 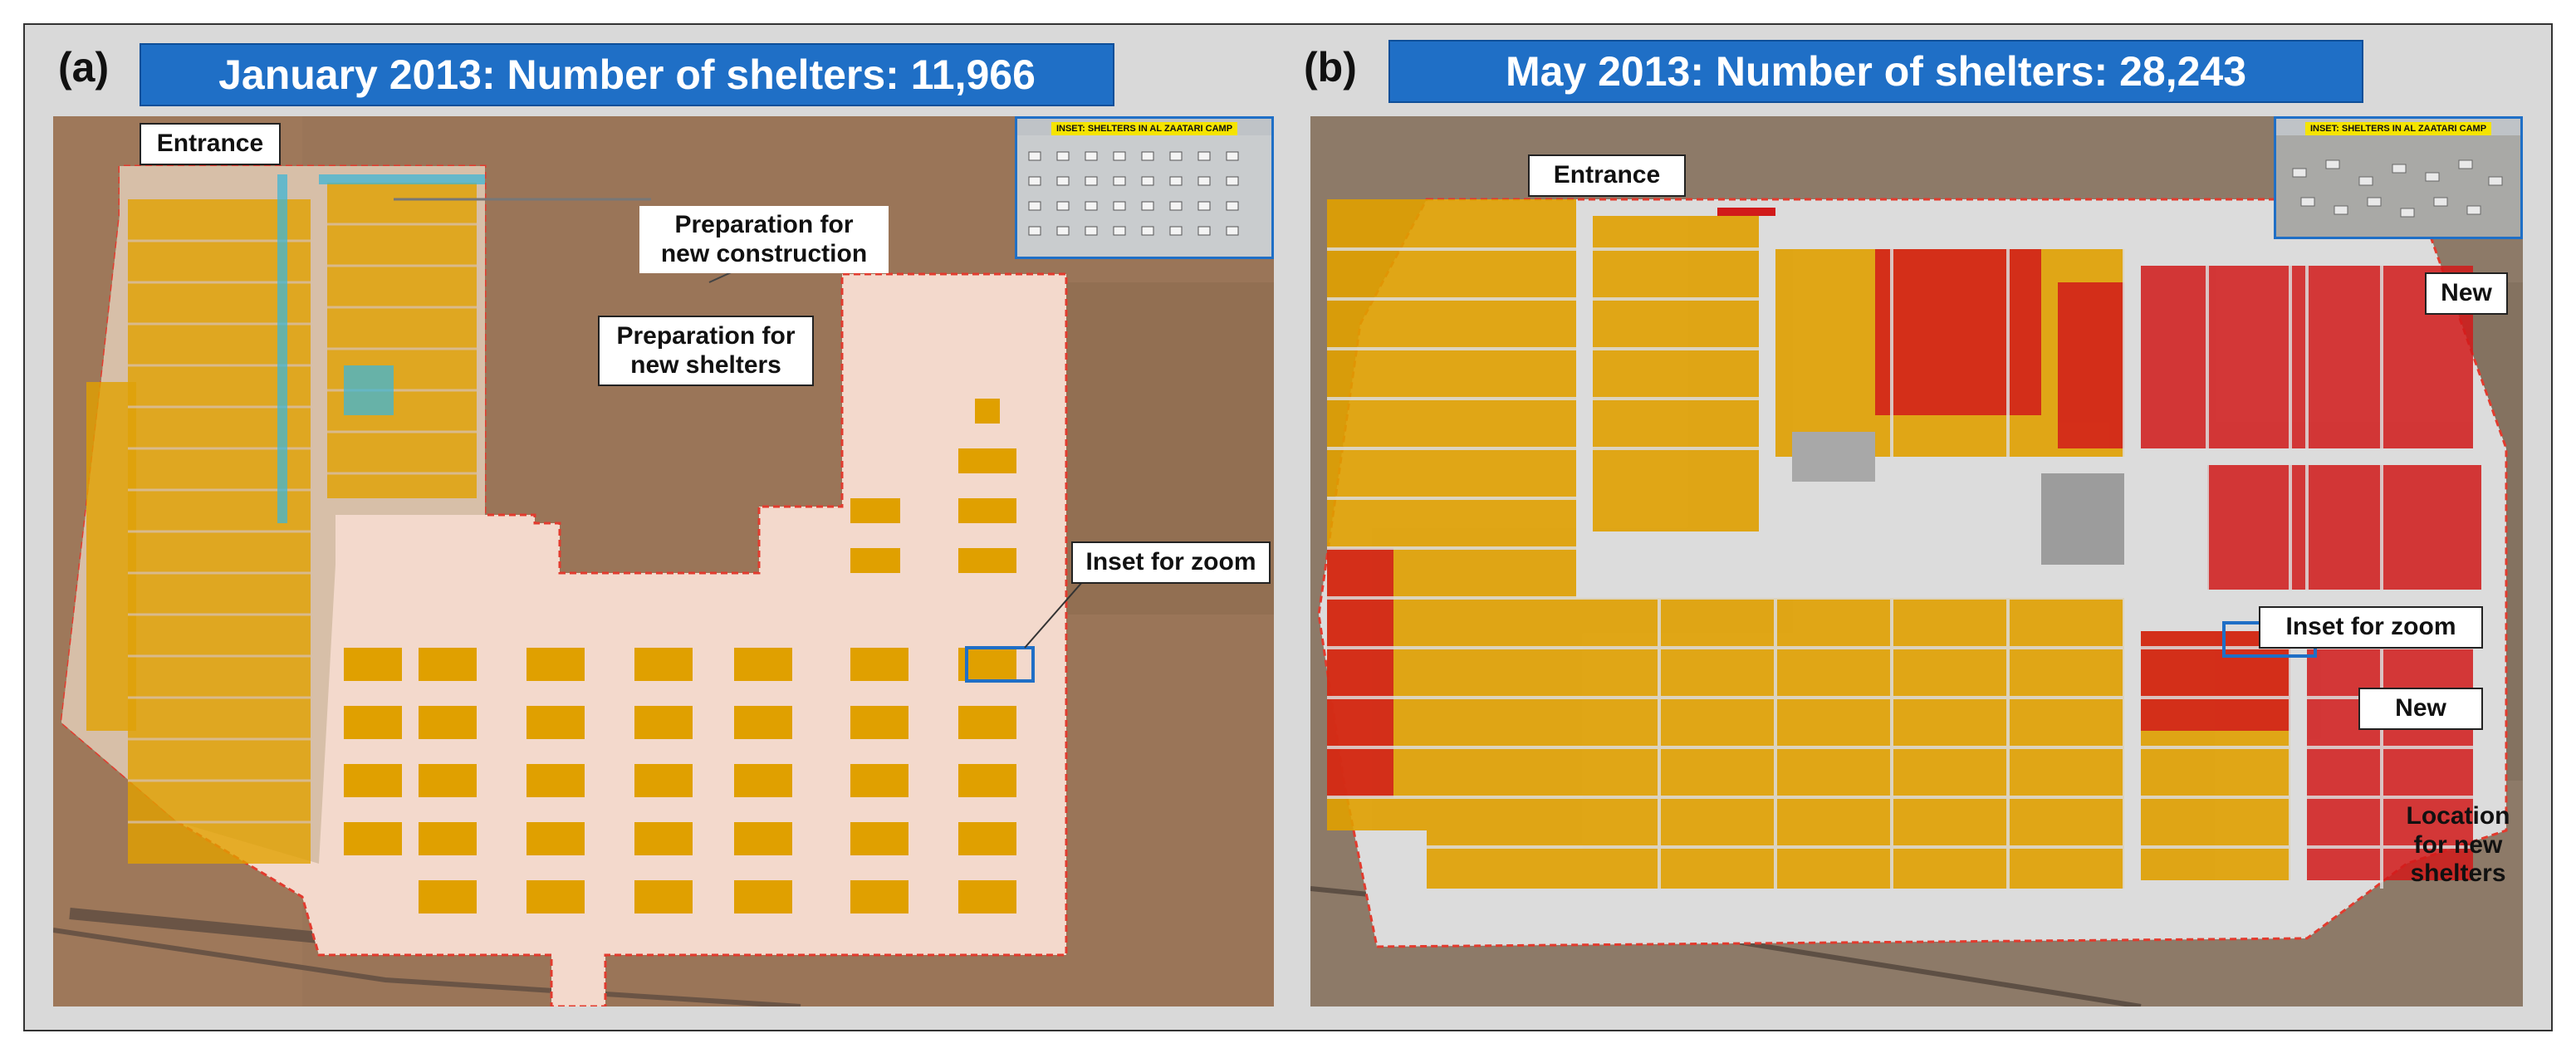 I want to click on panel-a-entrance-label: Entrance, so click(x=211, y=144).